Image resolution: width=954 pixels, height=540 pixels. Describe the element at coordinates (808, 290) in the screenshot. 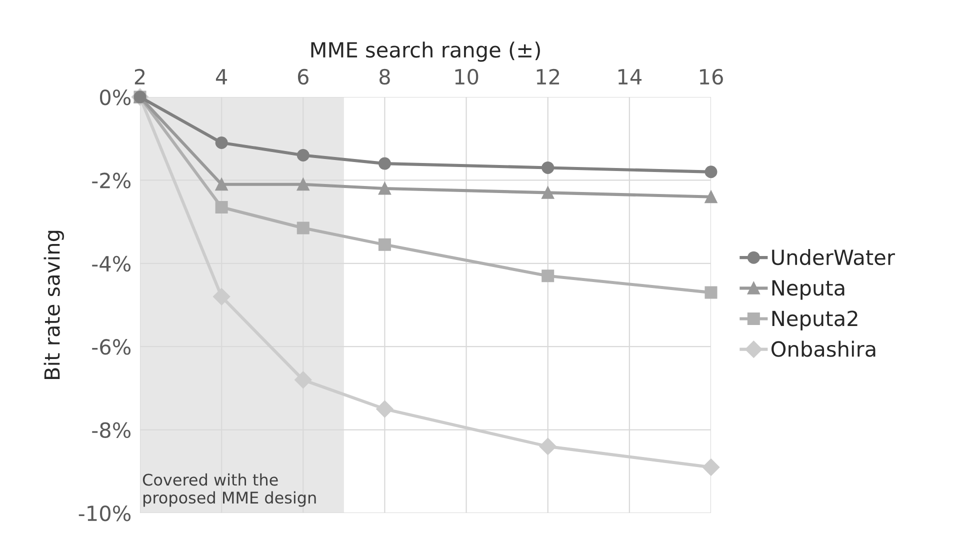

I see `legend-label: Neputa` at that location.